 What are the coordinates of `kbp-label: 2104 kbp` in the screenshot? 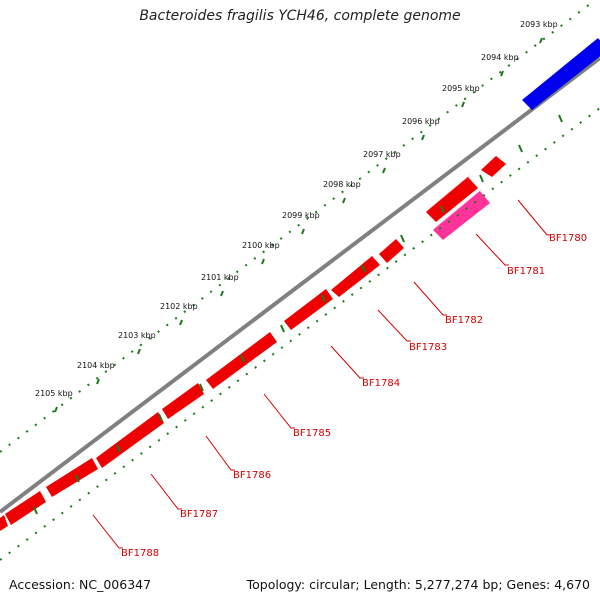 It's located at (96, 365).